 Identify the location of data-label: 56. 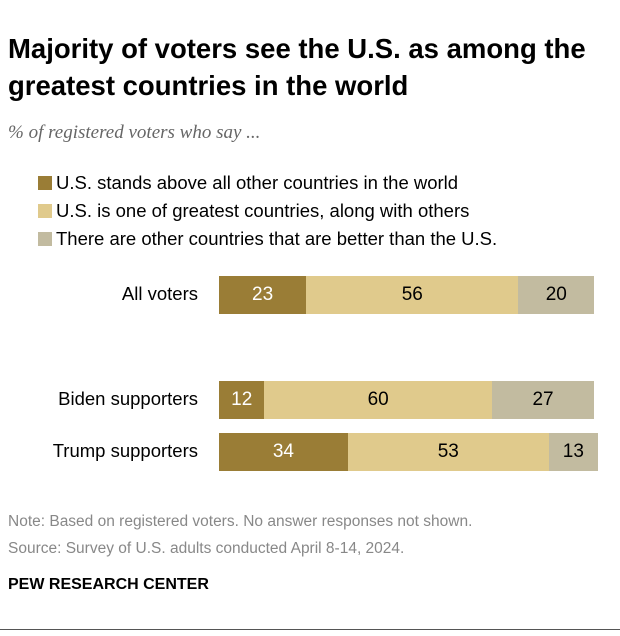
(412, 294).